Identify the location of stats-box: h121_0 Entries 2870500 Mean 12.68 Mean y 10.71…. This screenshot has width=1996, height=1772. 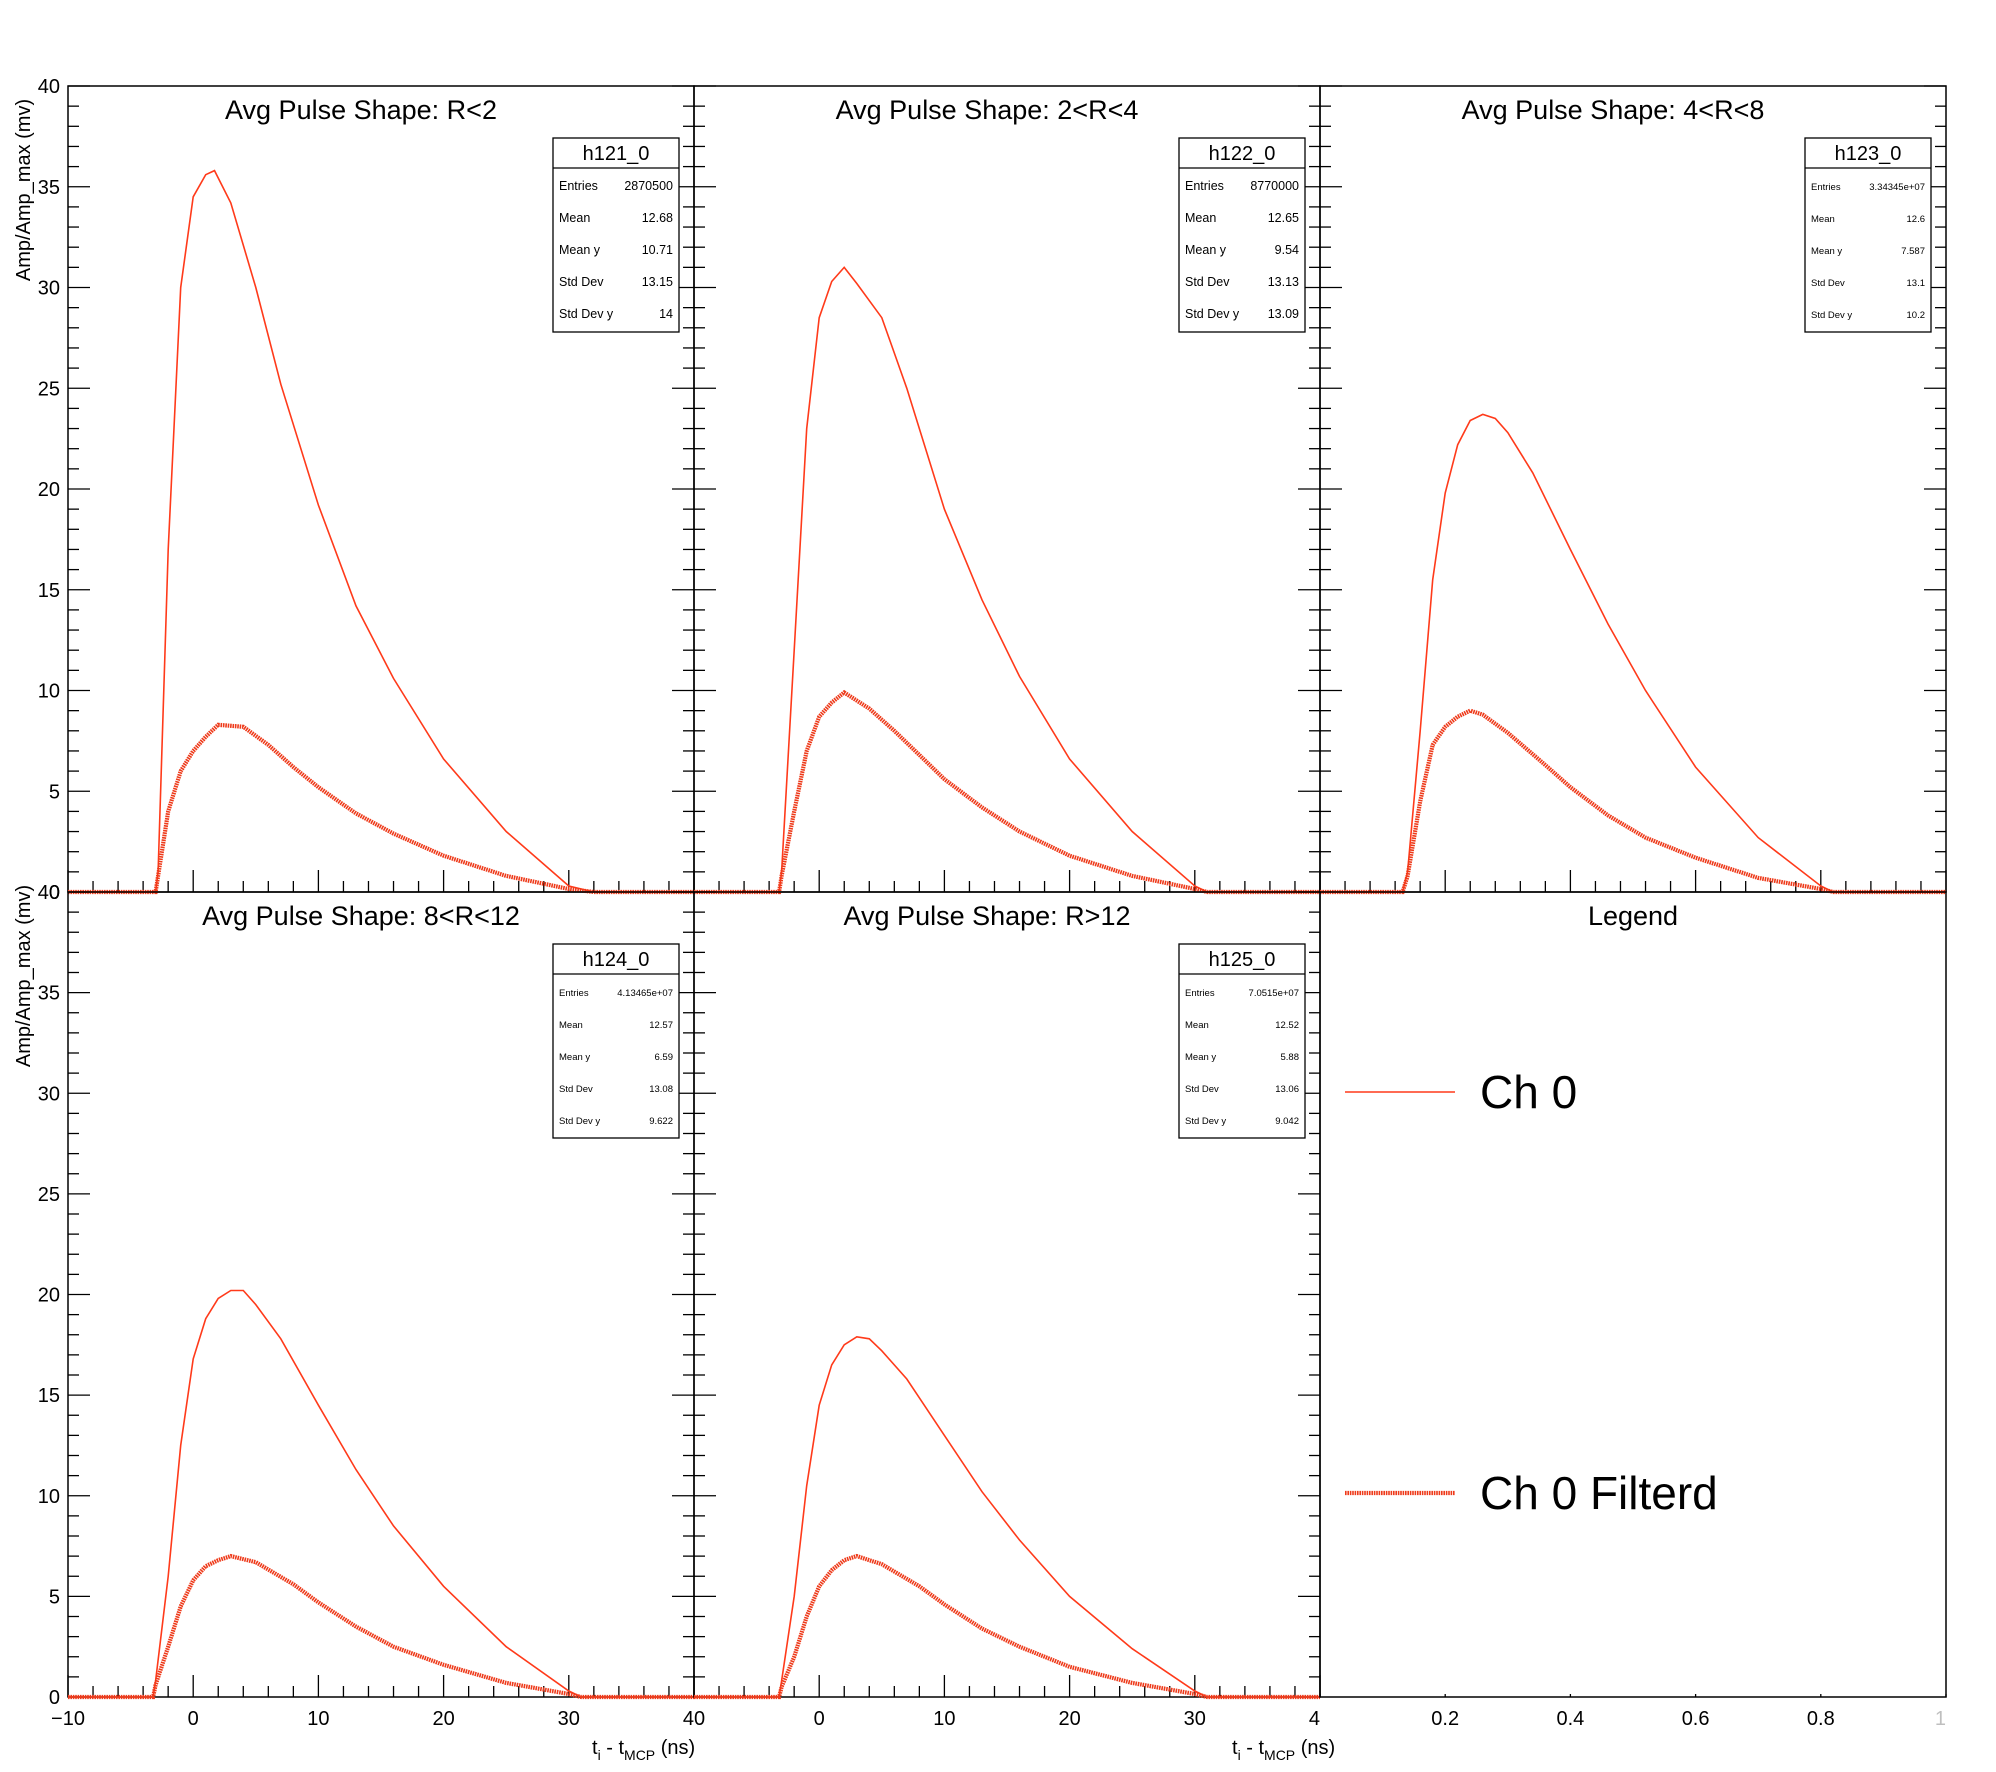
(616, 235).